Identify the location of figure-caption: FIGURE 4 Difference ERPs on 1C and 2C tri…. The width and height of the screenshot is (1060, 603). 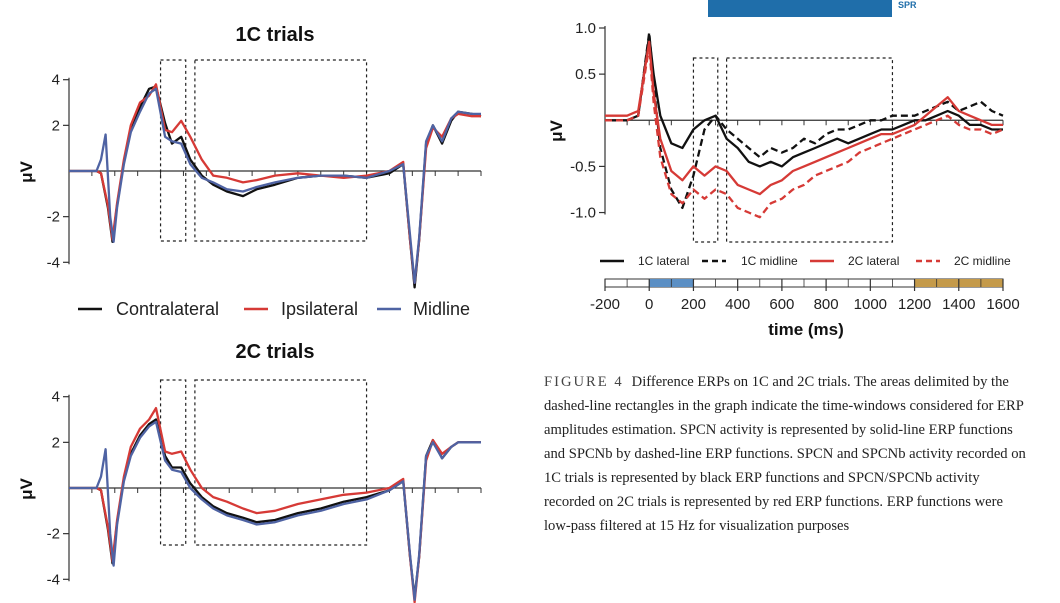
(785, 454).